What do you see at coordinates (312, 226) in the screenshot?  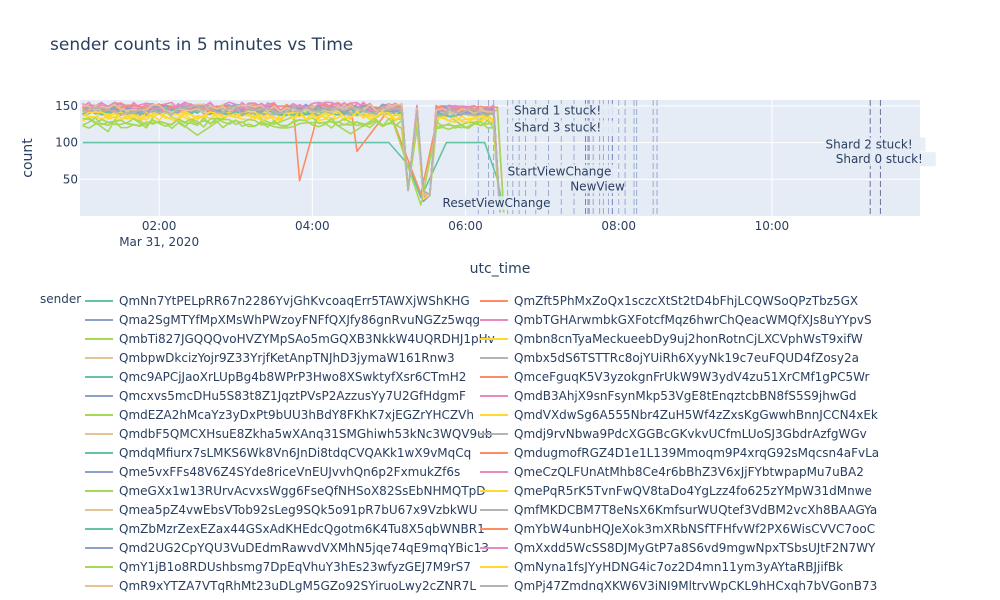 I see `x-tick-label: 04:00` at bounding box center [312, 226].